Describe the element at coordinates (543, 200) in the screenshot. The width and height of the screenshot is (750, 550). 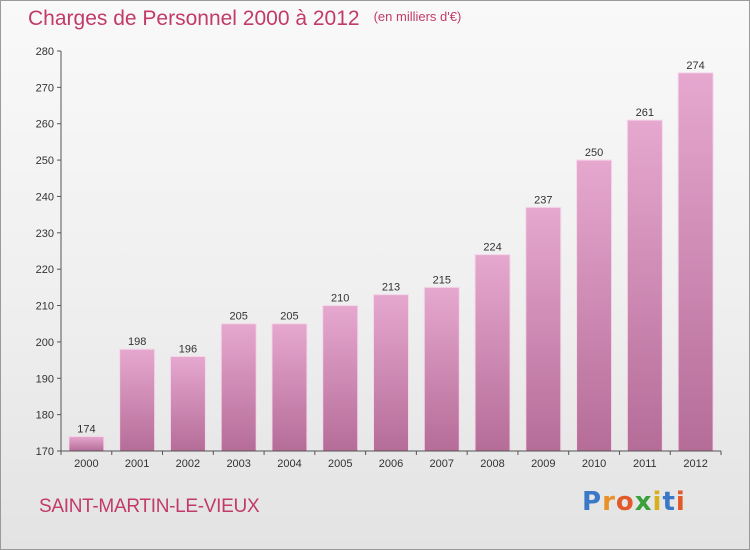
I see `bar-value-label: 237` at that location.